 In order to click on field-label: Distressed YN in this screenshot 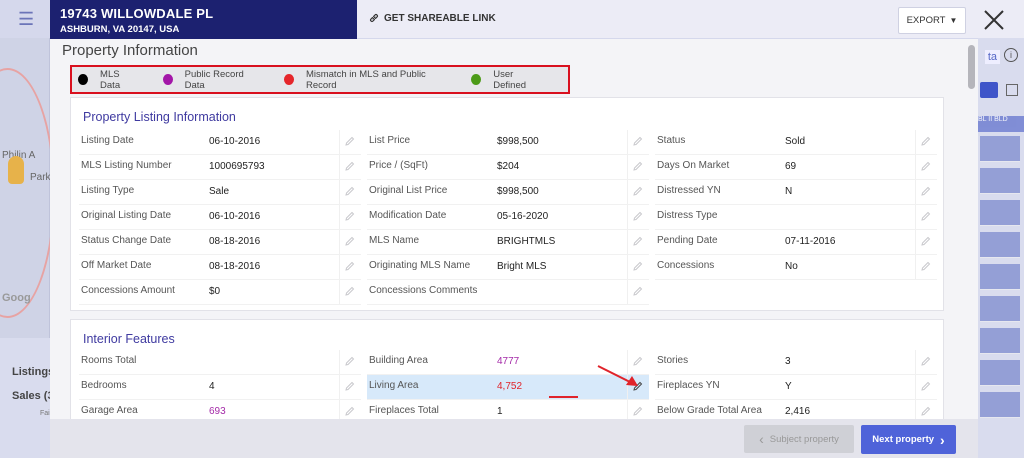, I will do `click(689, 190)`.